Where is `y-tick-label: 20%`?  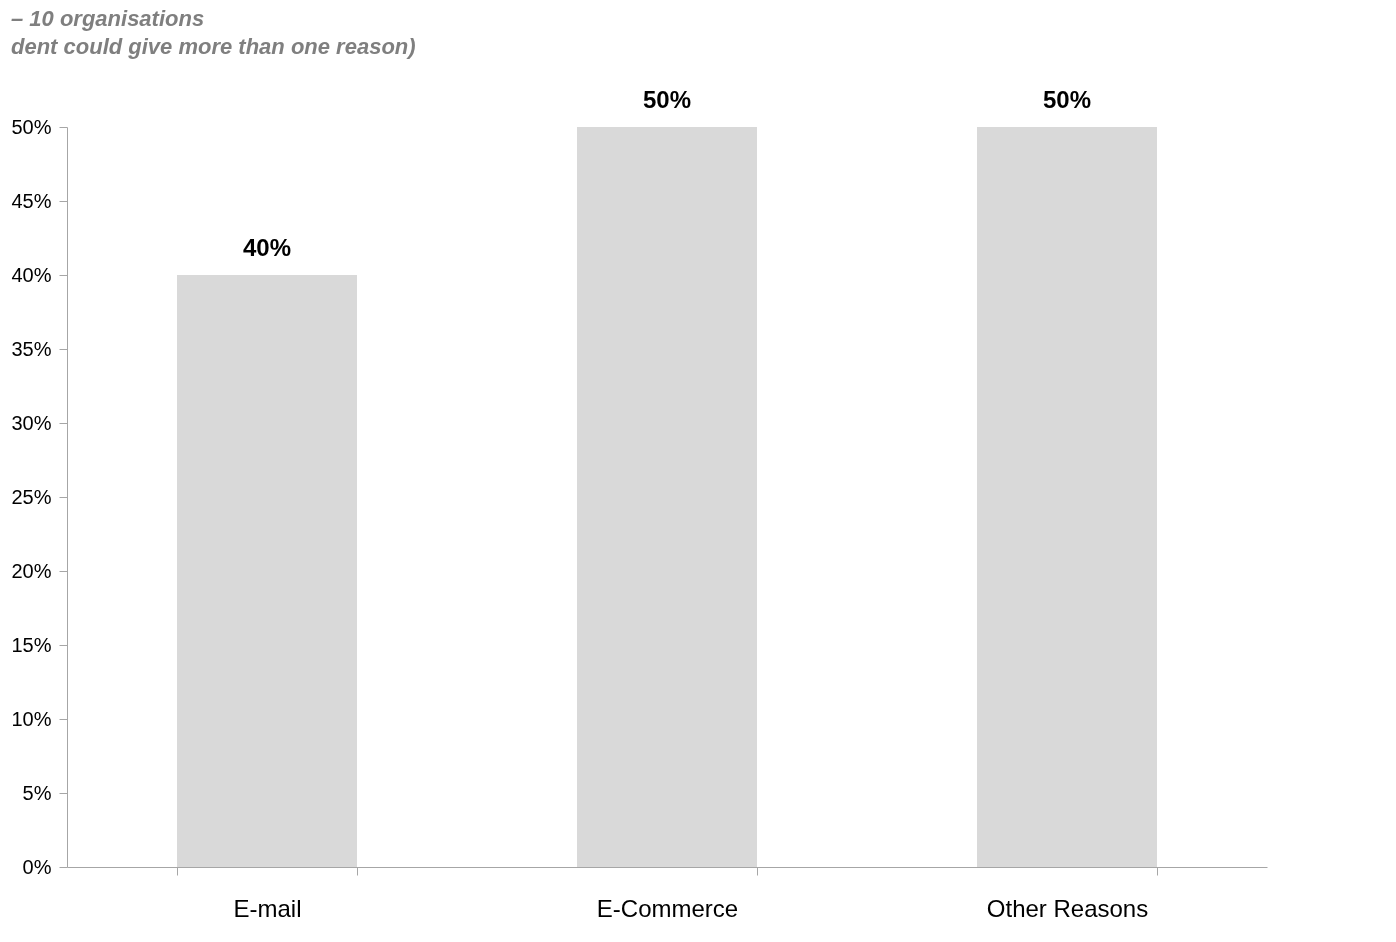 y-tick-label: 20% is located at coordinates (31, 570).